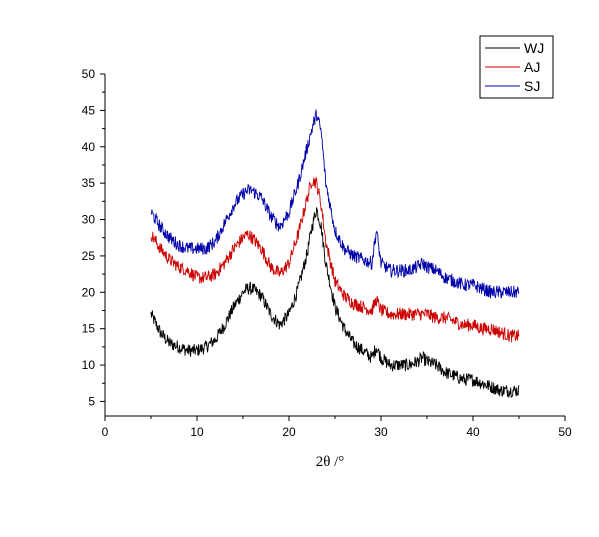 Image resolution: width=599 pixels, height=537 pixels. What do you see at coordinates (89, 74) in the screenshot?
I see `y-tick-label: 50` at bounding box center [89, 74].